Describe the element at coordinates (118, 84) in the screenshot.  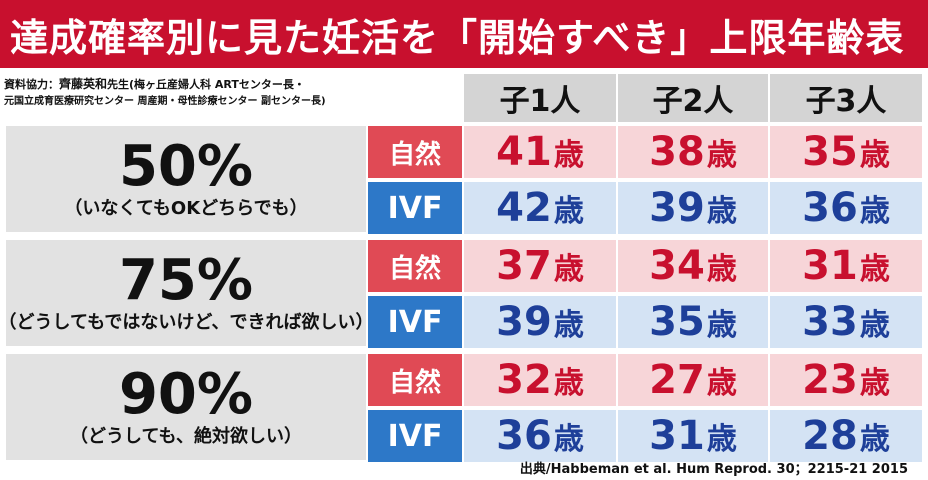
I see `credit-honorific: 先生` at that location.